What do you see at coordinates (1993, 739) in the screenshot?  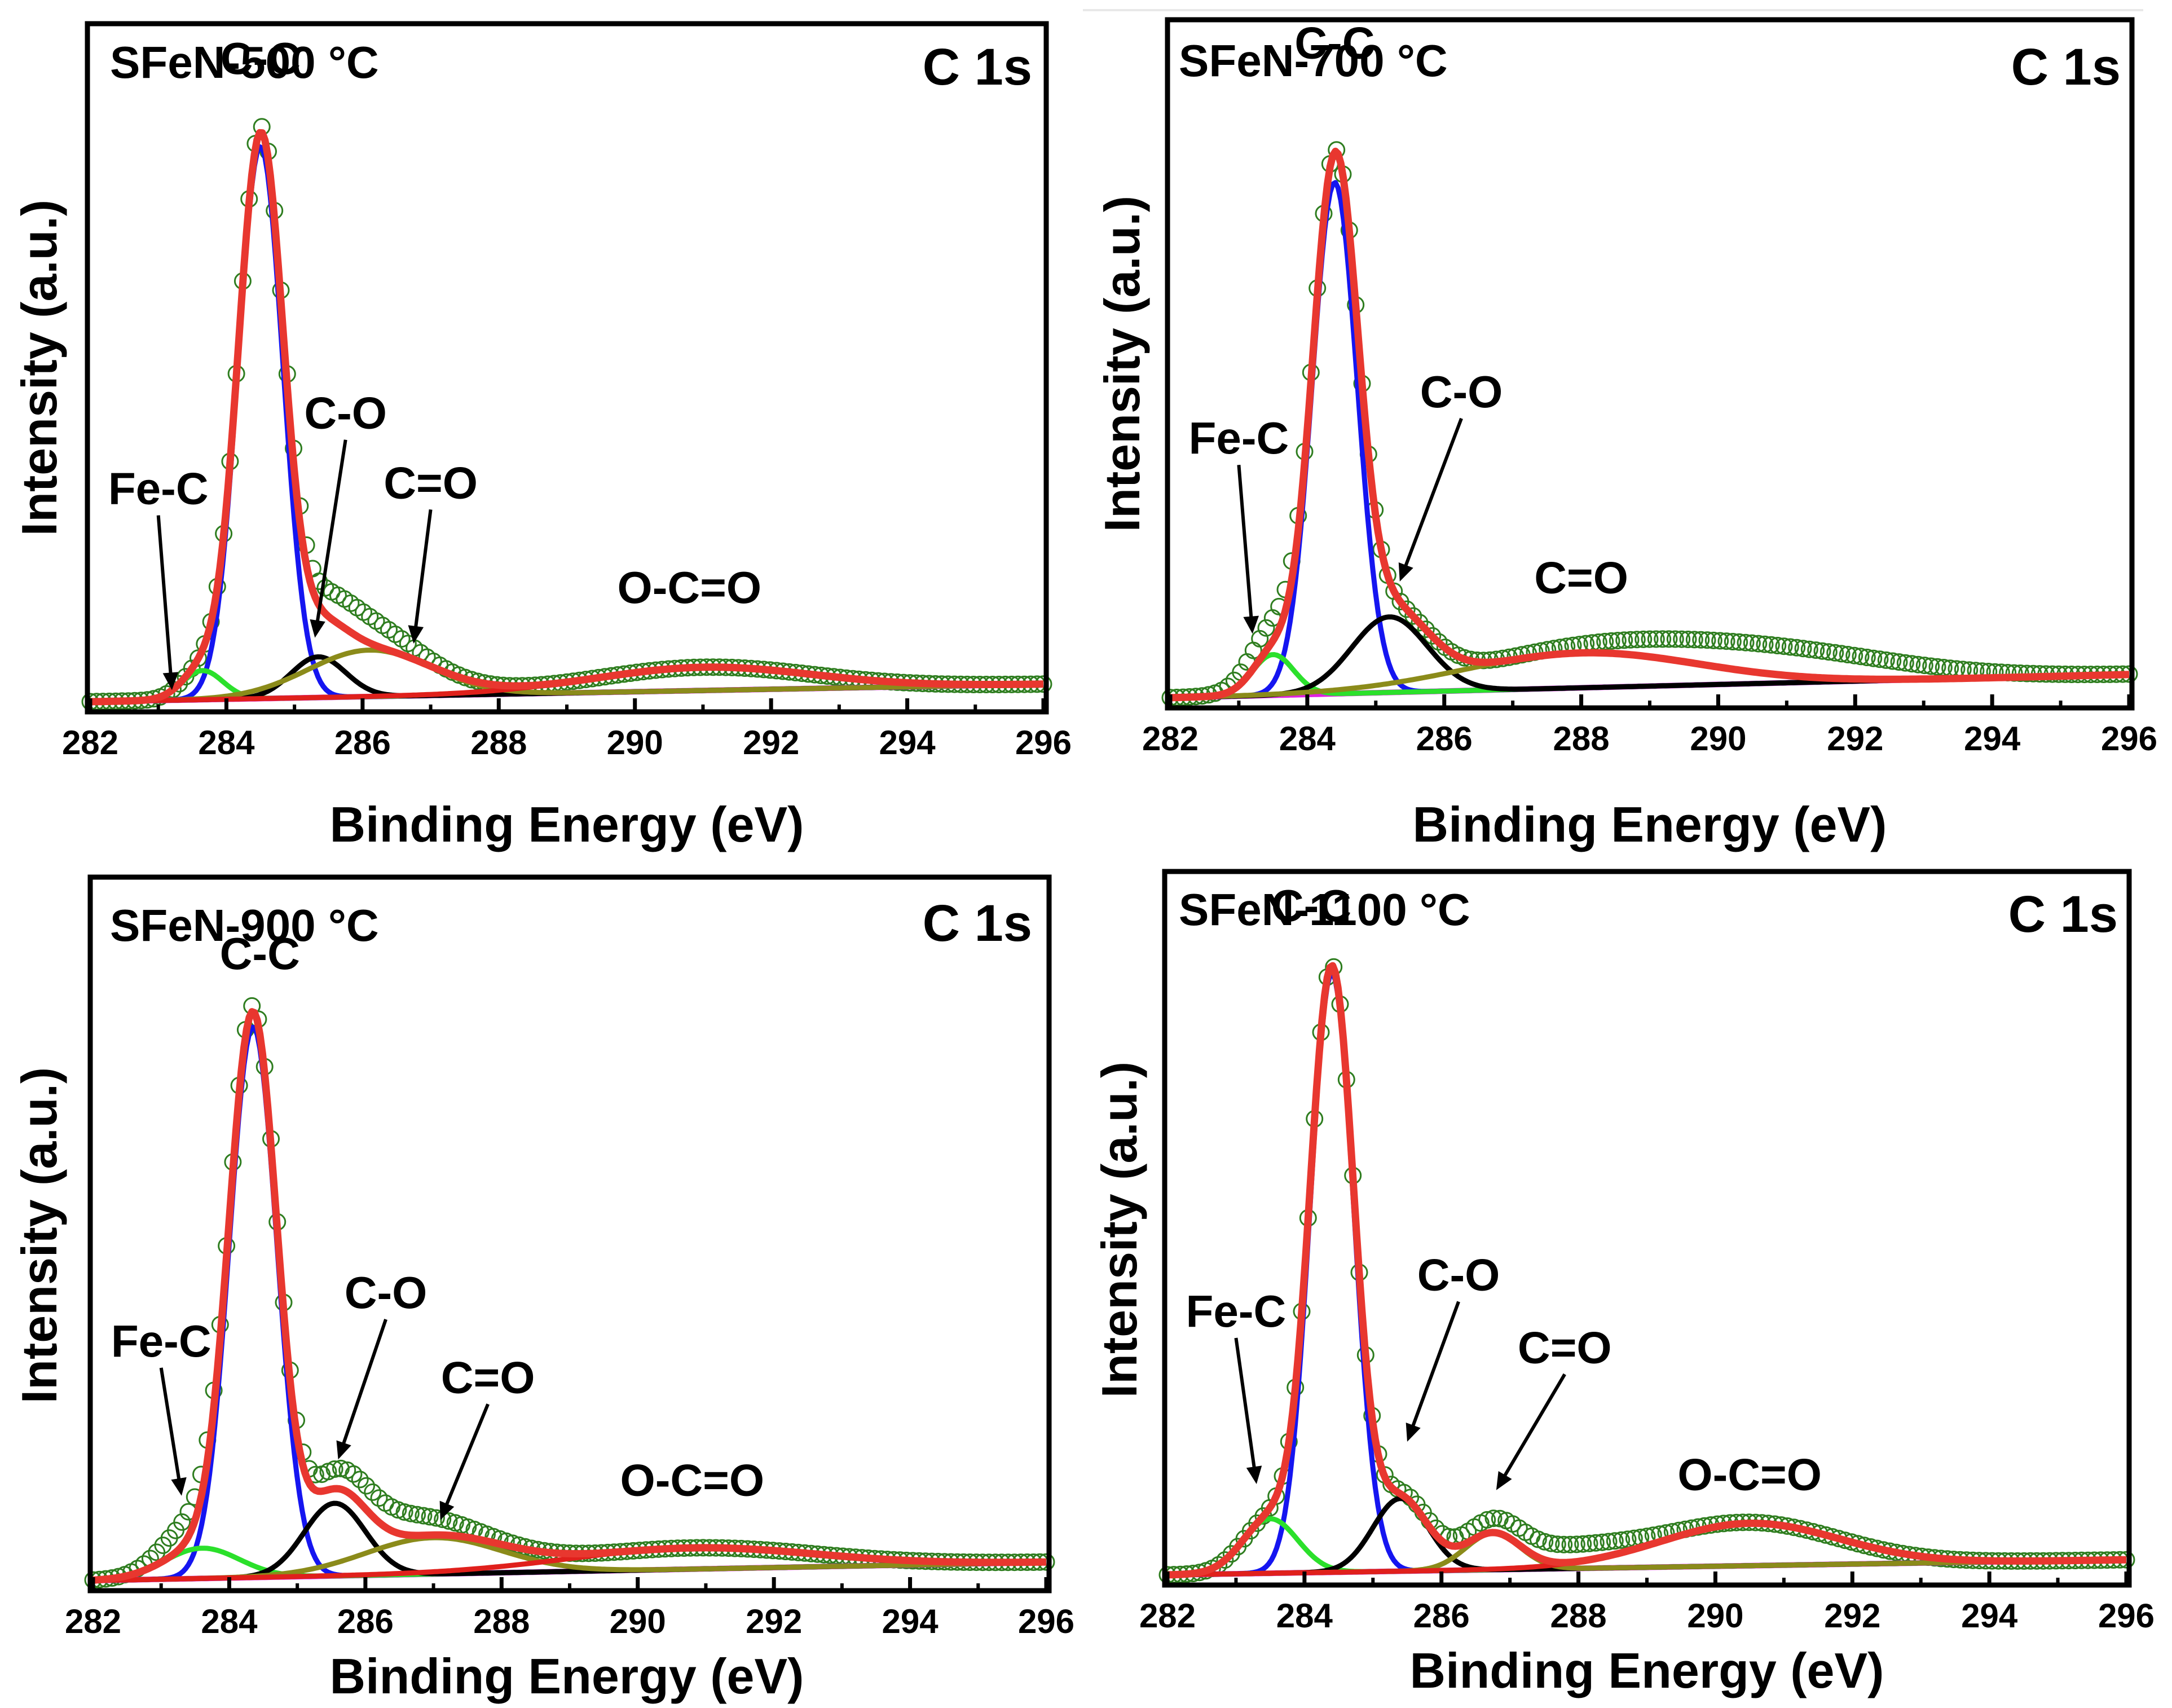 I see `x-tick-label: 294` at bounding box center [1993, 739].